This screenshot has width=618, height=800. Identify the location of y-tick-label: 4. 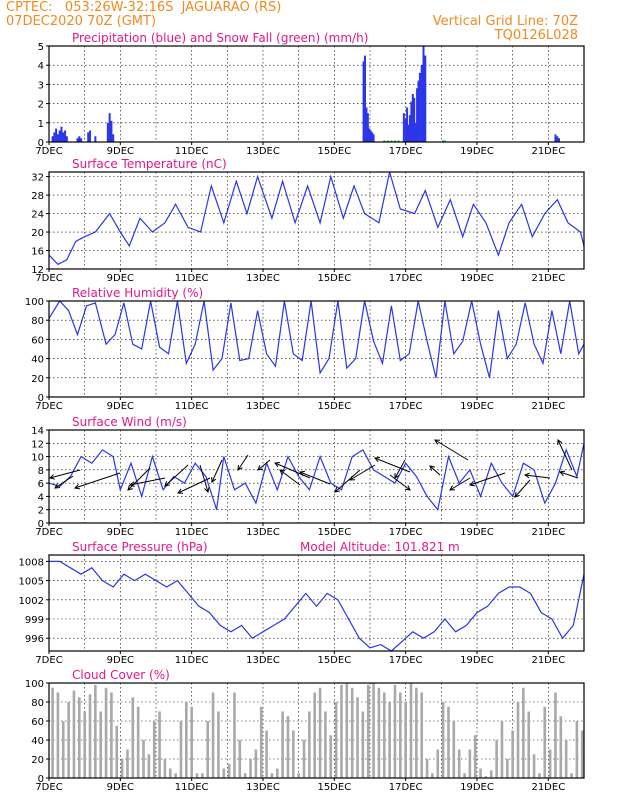
(41, 497).